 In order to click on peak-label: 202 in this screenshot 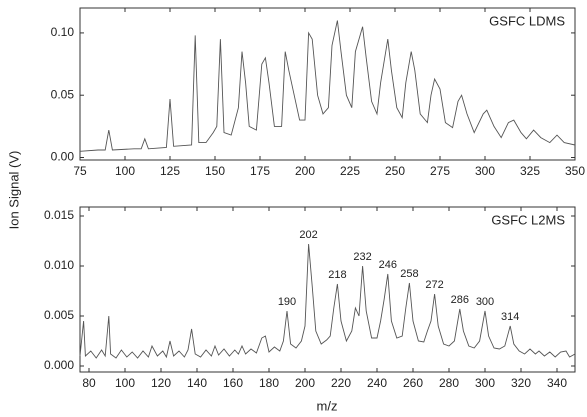, I will do `click(308, 235)`.